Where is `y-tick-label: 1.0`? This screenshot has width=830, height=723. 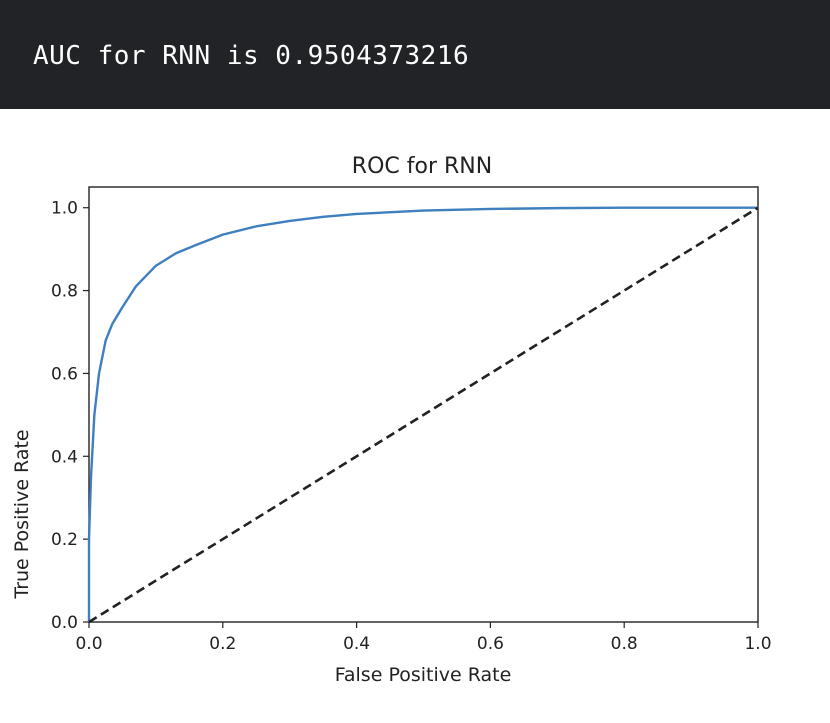
y-tick-label: 1.0 is located at coordinates (64, 209).